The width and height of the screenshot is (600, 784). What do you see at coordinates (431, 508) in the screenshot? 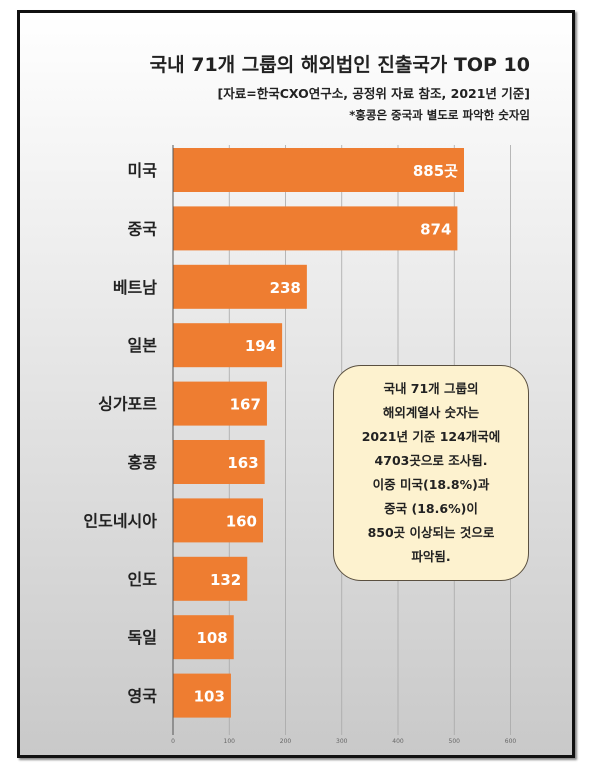
I see `callout-line: 중국 (18.6%)이` at bounding box center [431, 508].